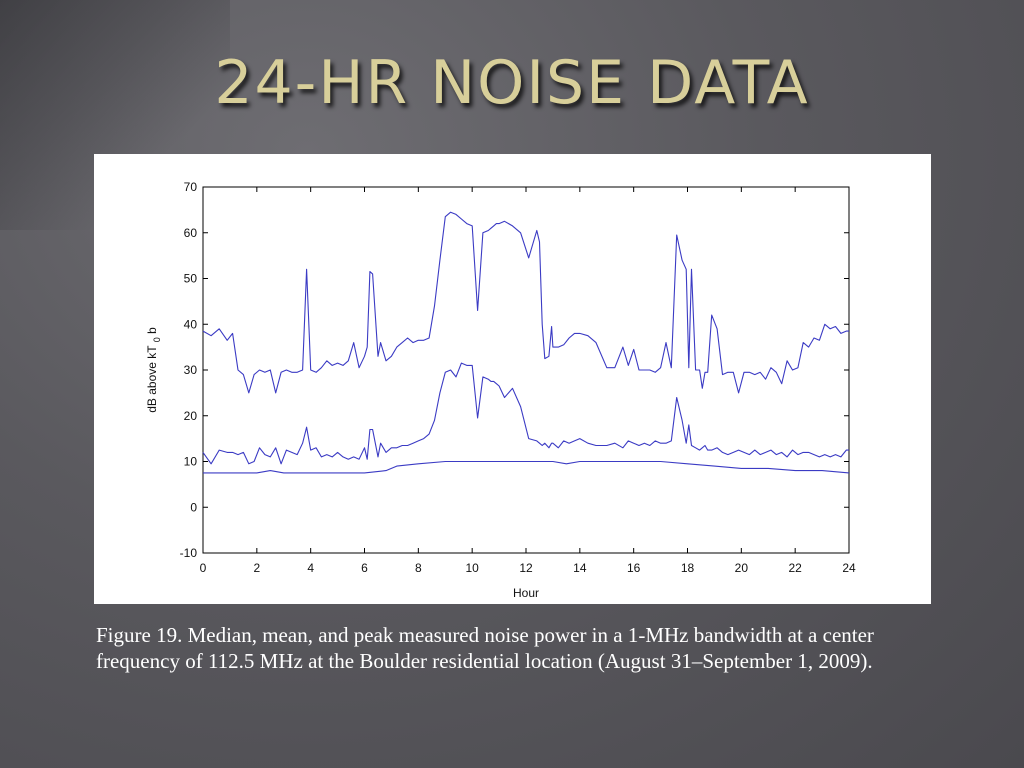 This screenshot has height=768, width=1024. I want to click on y-tick-label: 20, so click(191, 416).